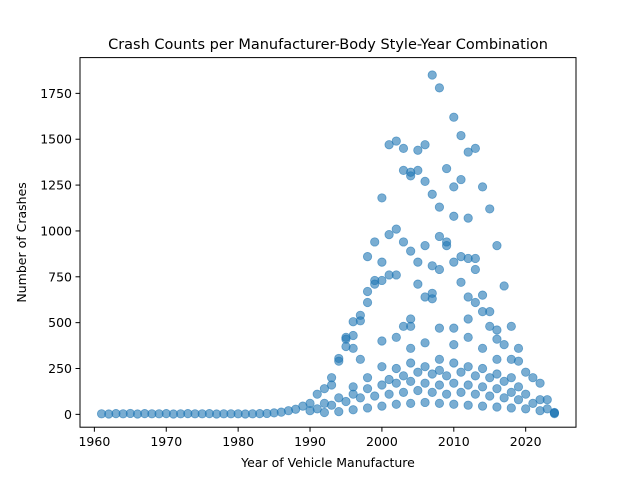 The height and width of the screenshot is (480, 640). I want to click on y-tick-label: 500, so click(60, 322).